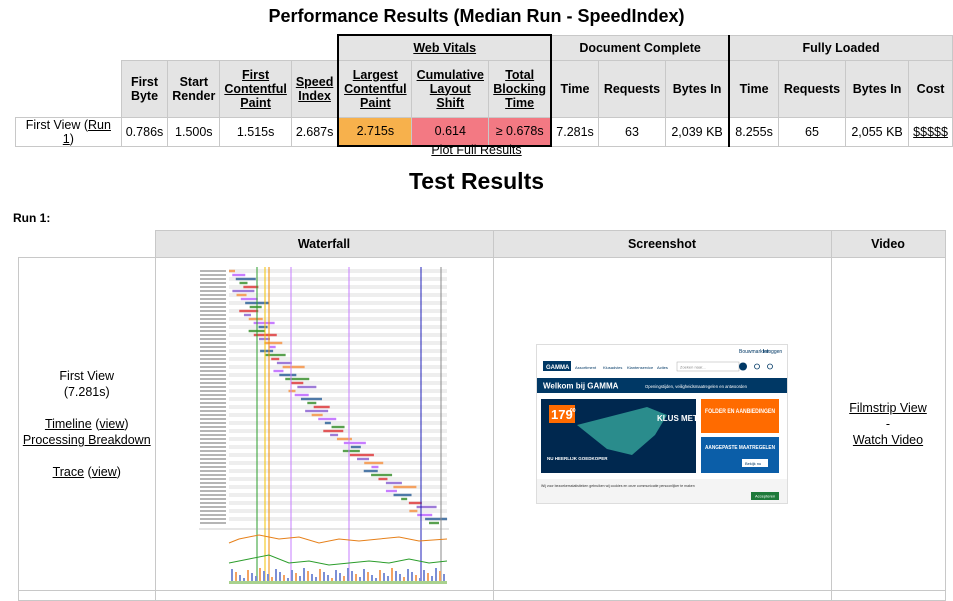 The height and width of the screenshot is (601, 953). I want to click on svg-text: KLUS MET KNUS, so click(690, 418).